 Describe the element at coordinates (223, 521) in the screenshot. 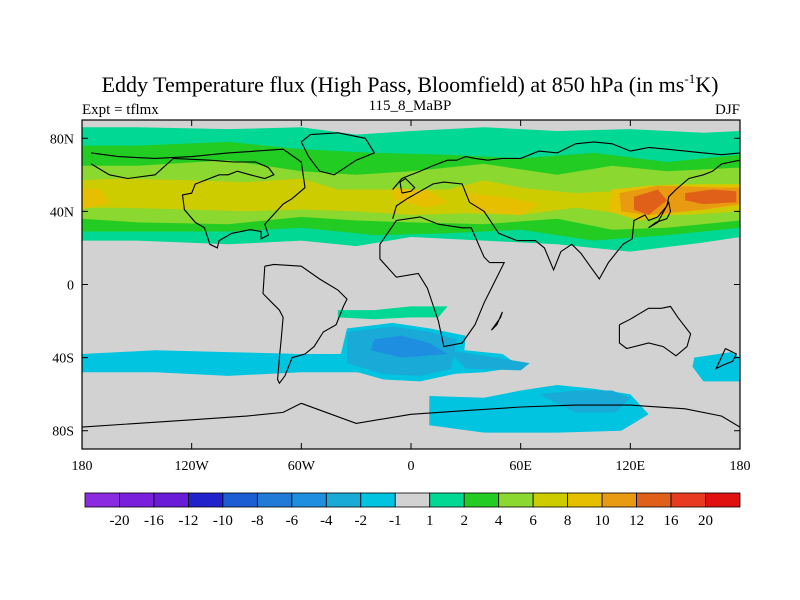

I see `colorbar-label-3: -10` at that location.